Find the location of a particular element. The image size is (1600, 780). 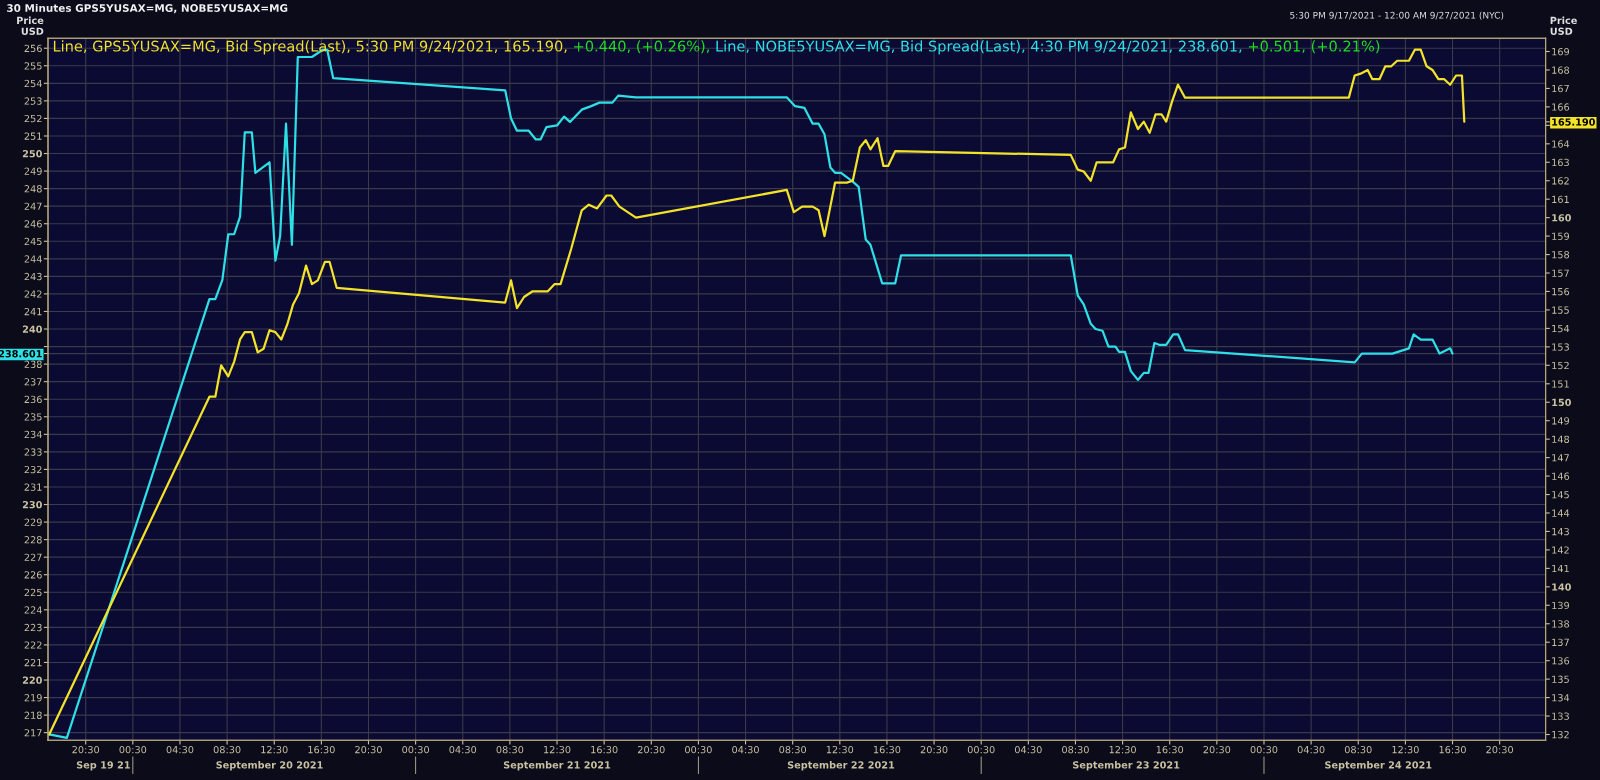

y-tick-label: 247 is located at coordinates (33, 206).